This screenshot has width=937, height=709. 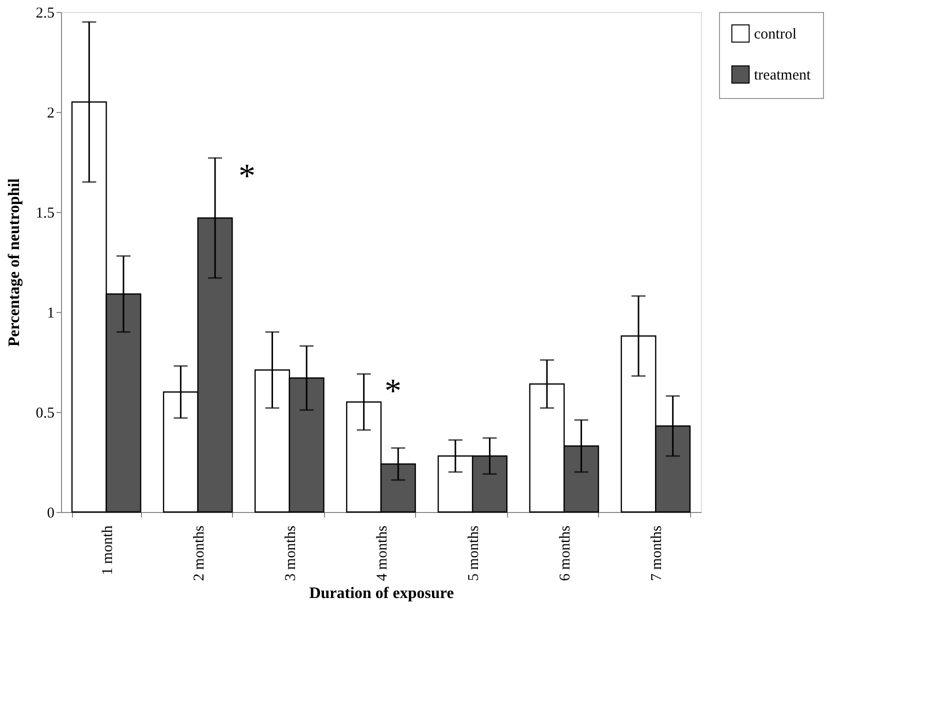 I want to click on x-tick-label: 1 month, so click(x=108, y=550).